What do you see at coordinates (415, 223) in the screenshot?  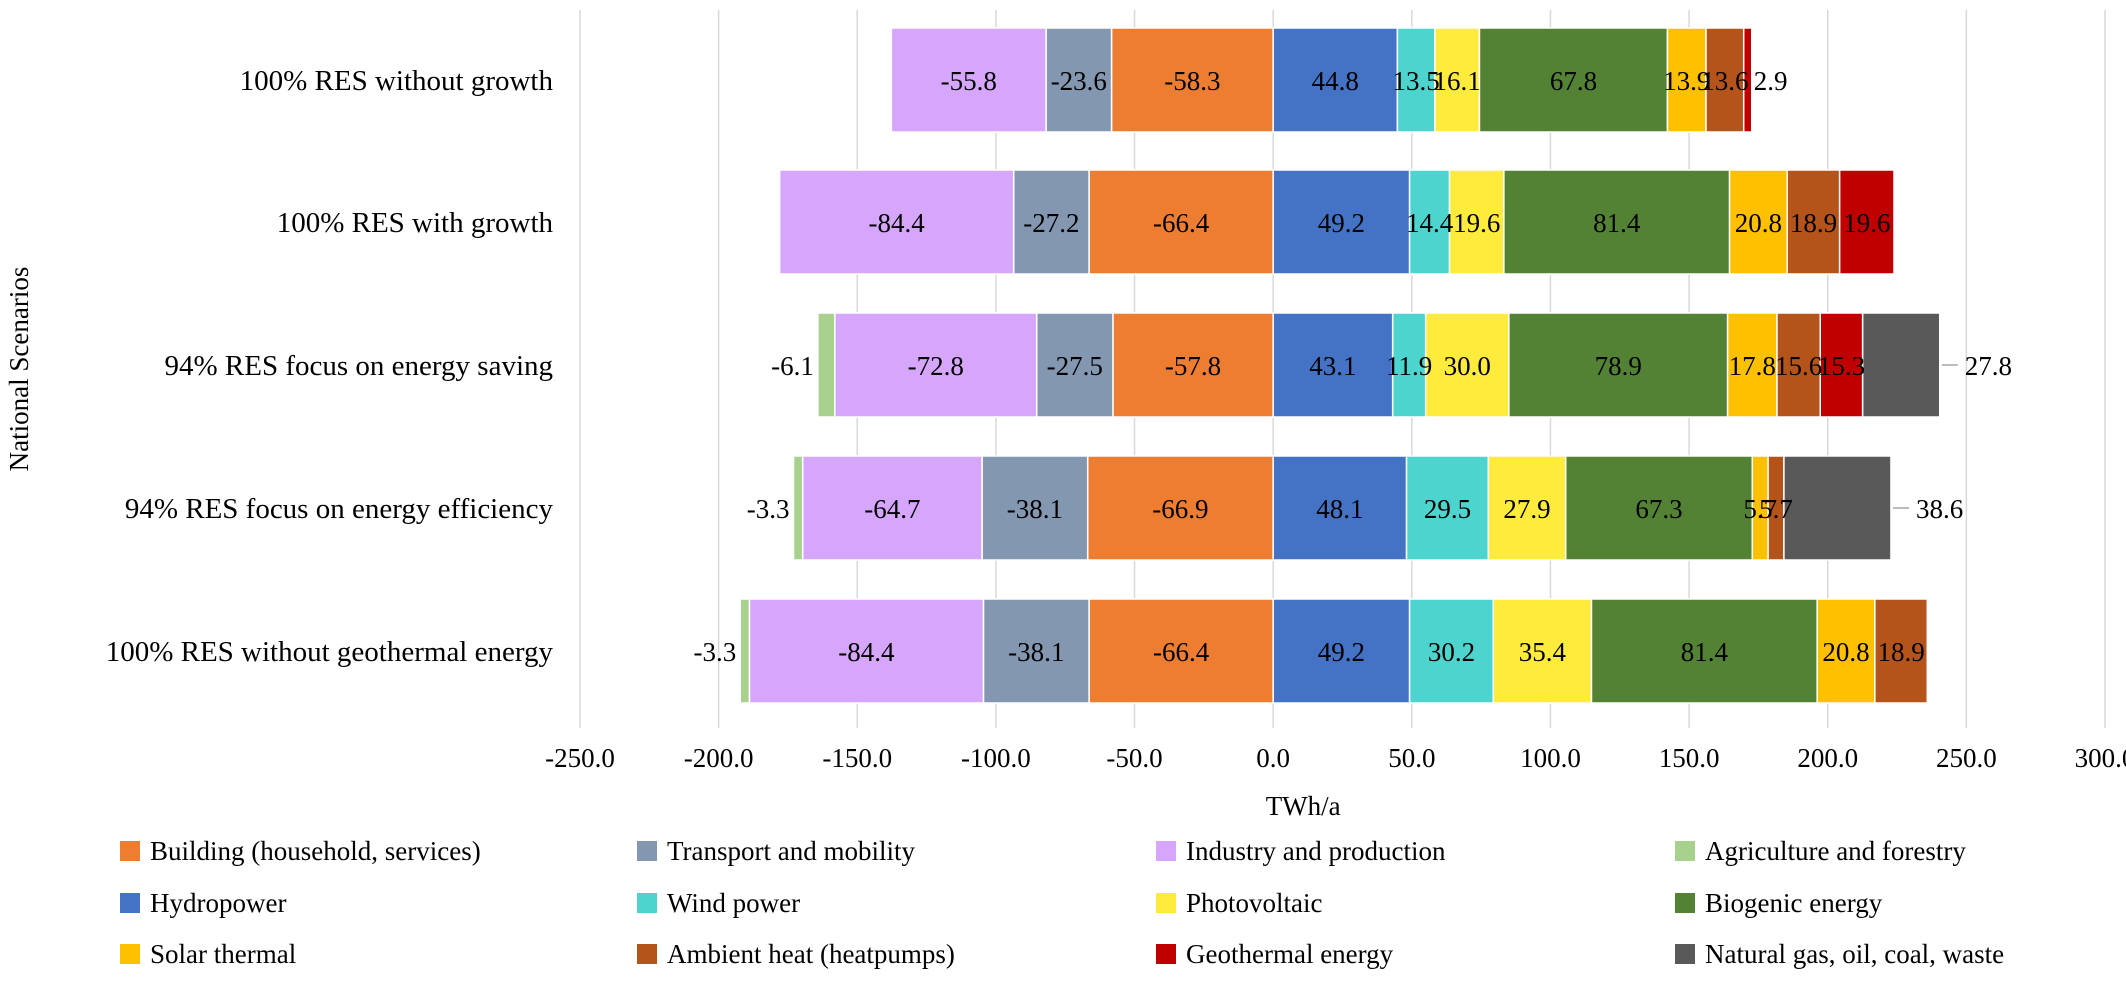 I see `category-label: 100% RES with growth` at bounding box center [415, 223].